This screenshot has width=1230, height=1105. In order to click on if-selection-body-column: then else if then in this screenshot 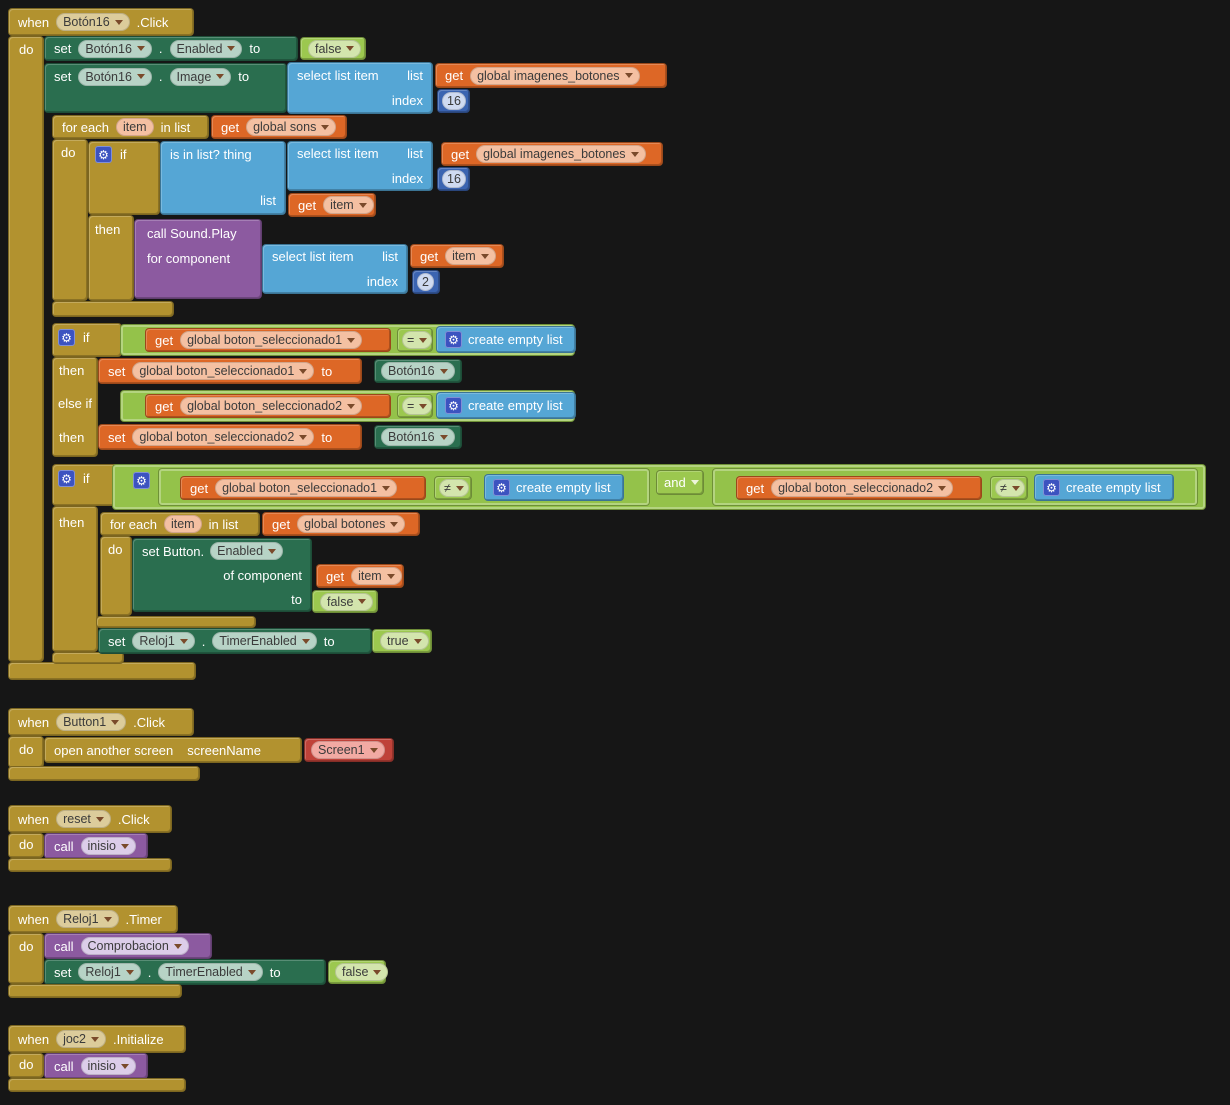, I will do `click(75, 407)`.